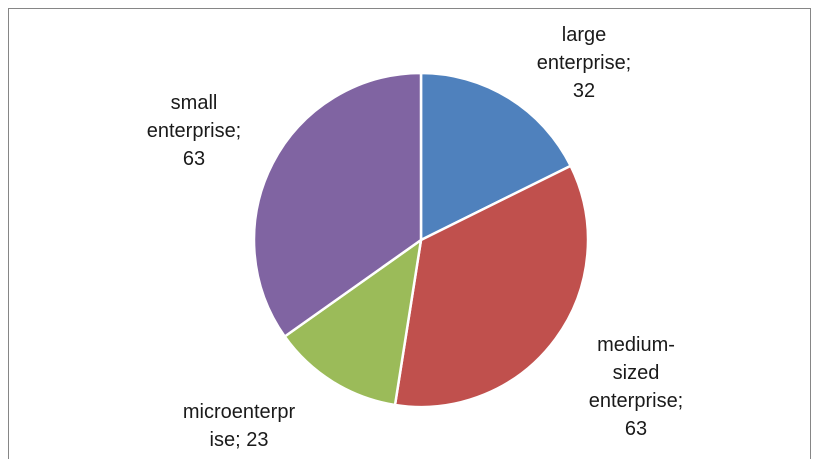  Describe the element at coordinates (239, 426) in the screenshot. I see `label-microenterprise: microenterpr ise; 23` at that location.